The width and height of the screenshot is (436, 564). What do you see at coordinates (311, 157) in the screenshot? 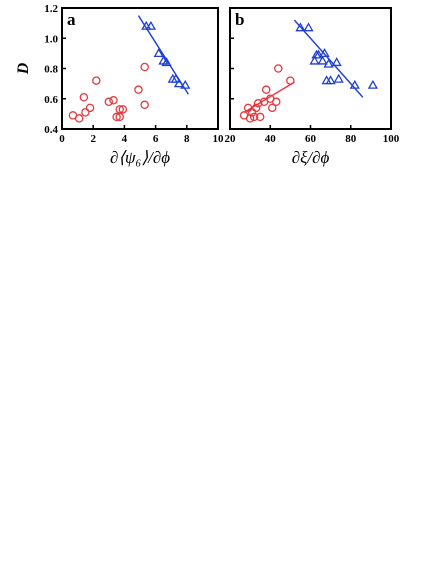
I see `chart-b-x-axis-label: ∂ξ/∂ϕ` at bounding box center [311, 157].